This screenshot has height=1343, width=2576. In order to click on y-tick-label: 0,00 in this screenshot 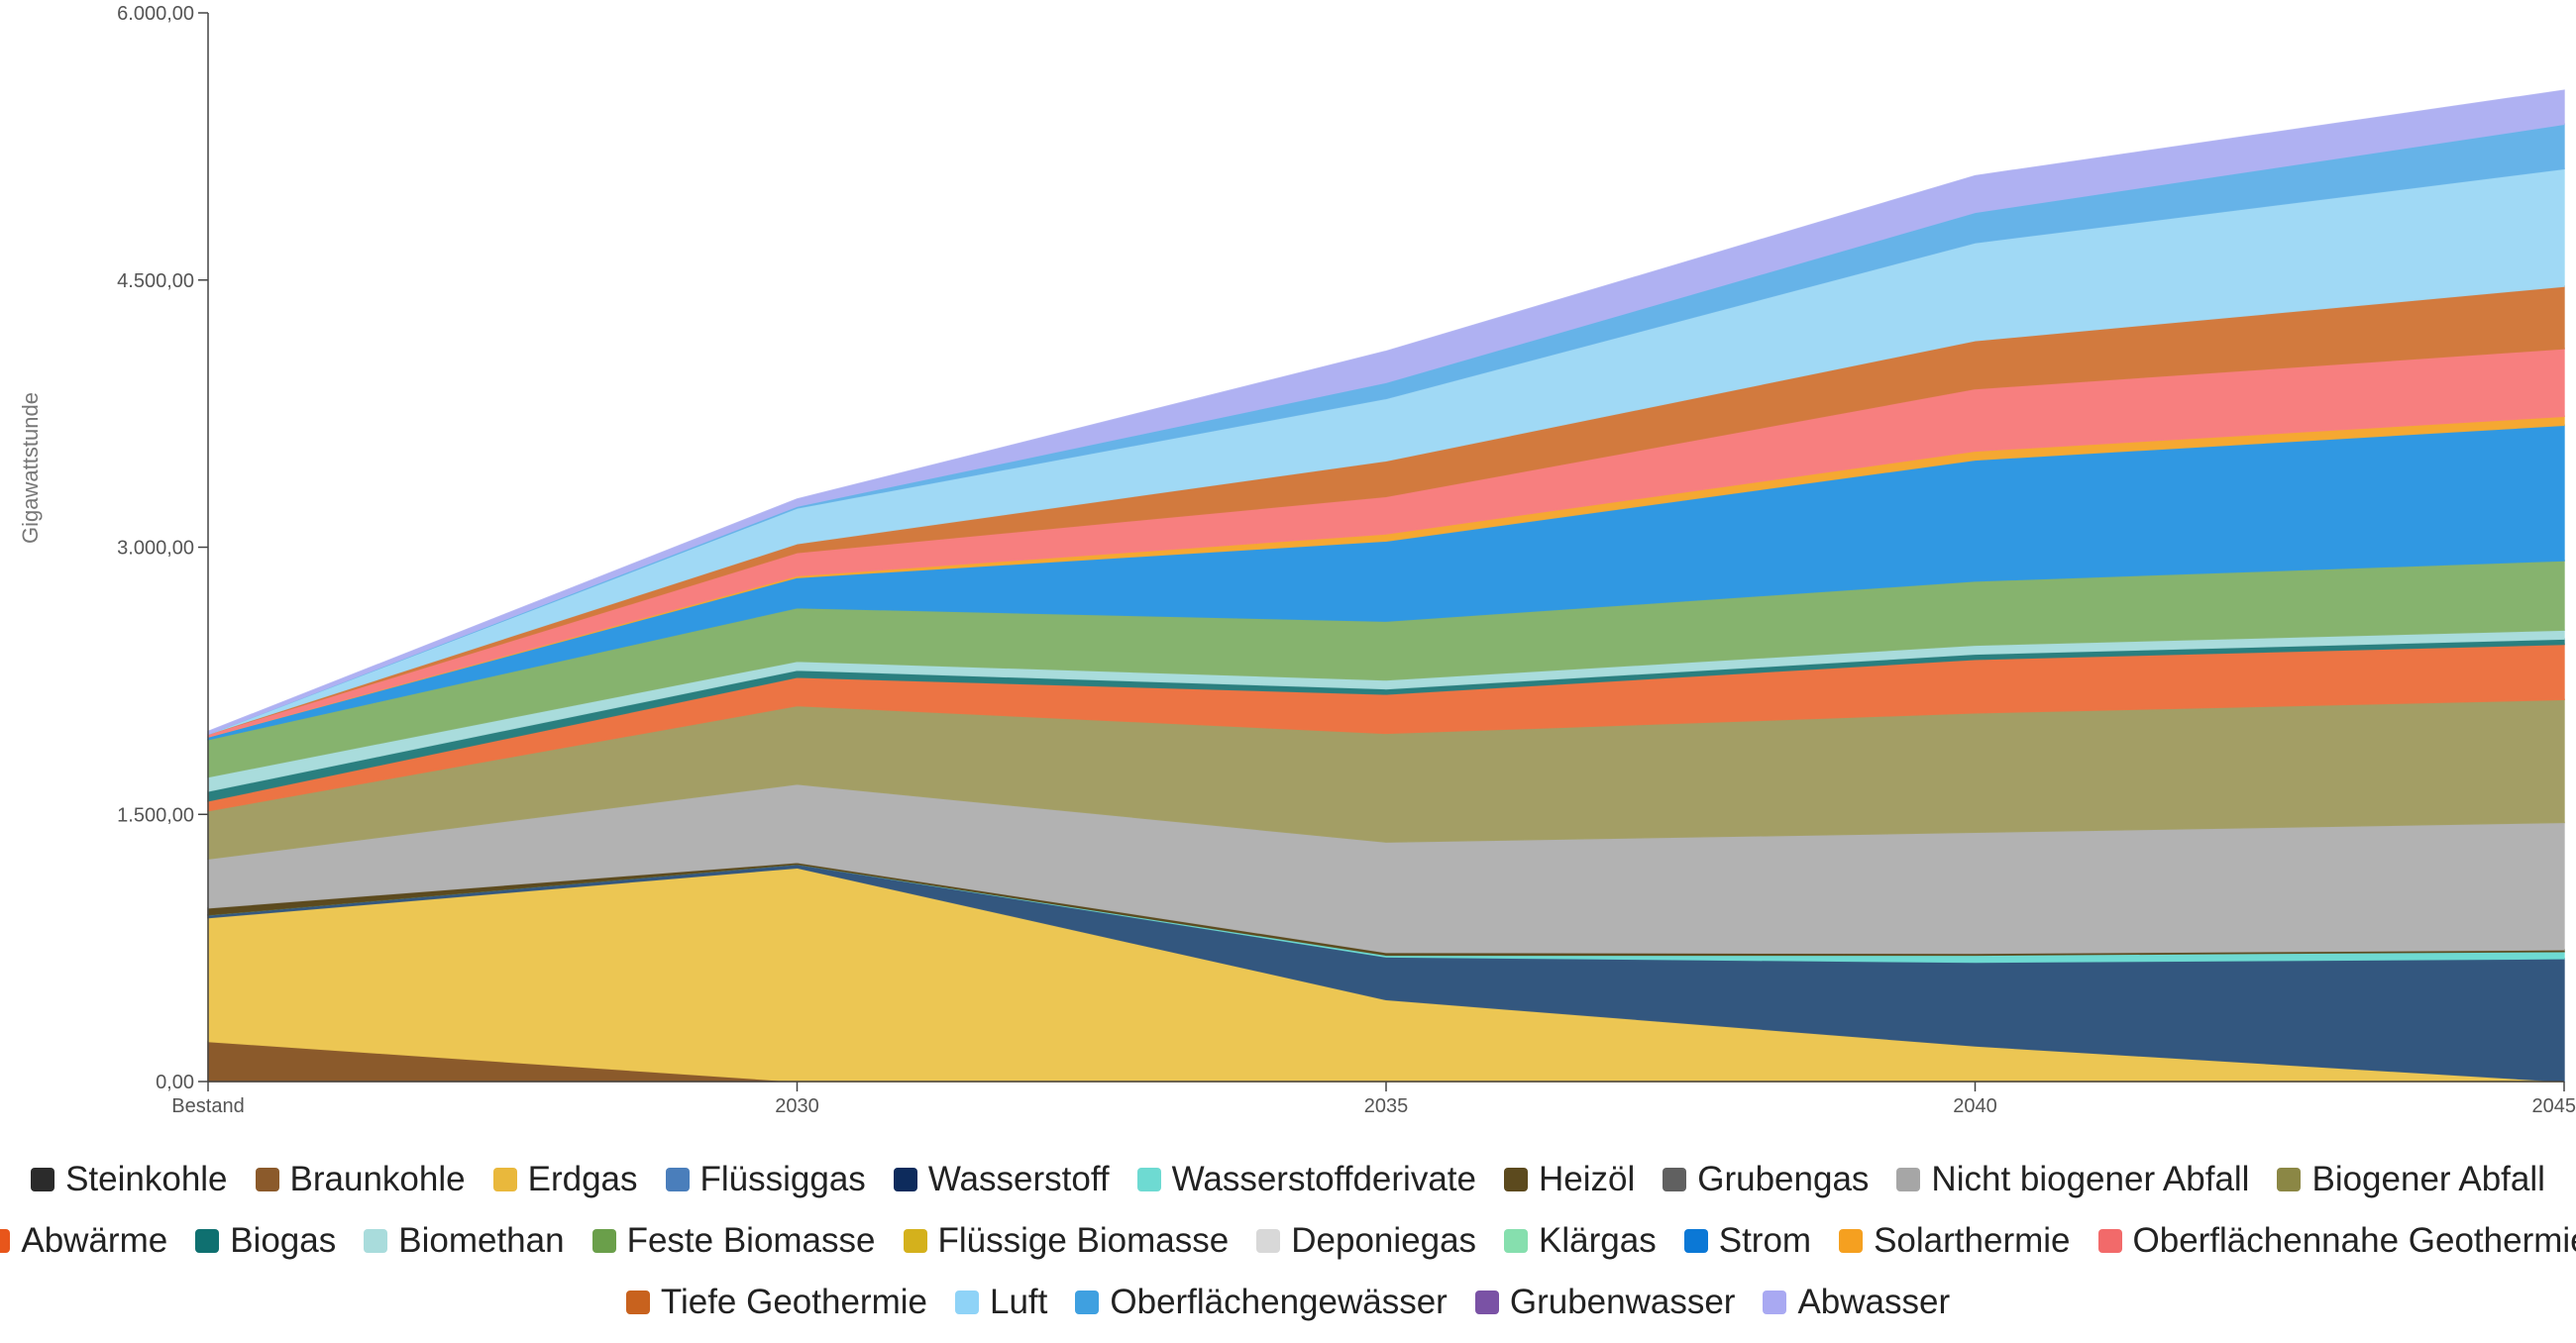, I will do `click(175, 1082)`.